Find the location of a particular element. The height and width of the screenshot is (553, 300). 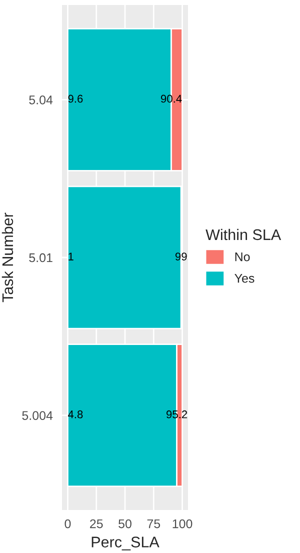

y-tick-label: 5.01 is located at coordinates (40, 257).